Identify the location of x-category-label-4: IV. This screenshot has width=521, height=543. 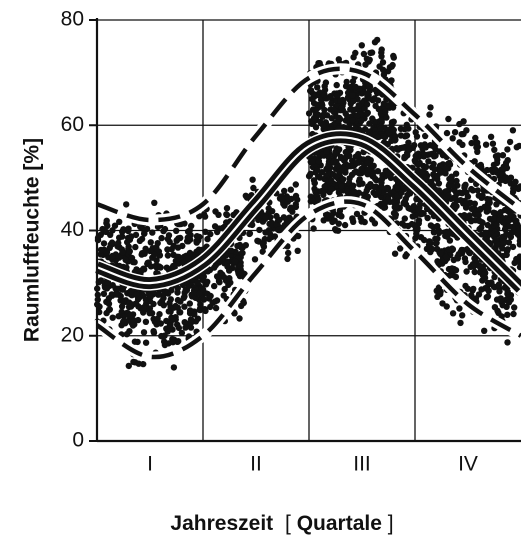
(468, 464).